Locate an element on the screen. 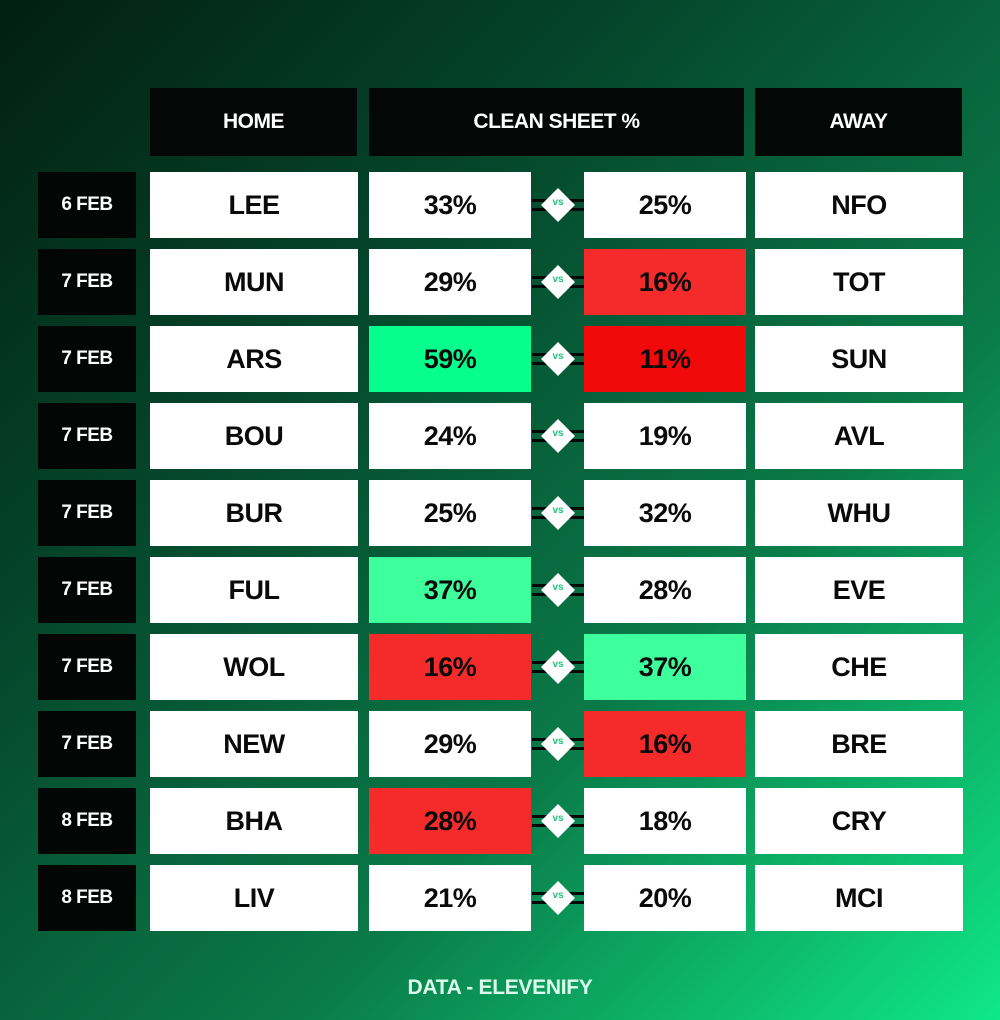 The image size is (1000, 1020). away-clean-sheet-pct: 25% is located at coordinates (665, 205).